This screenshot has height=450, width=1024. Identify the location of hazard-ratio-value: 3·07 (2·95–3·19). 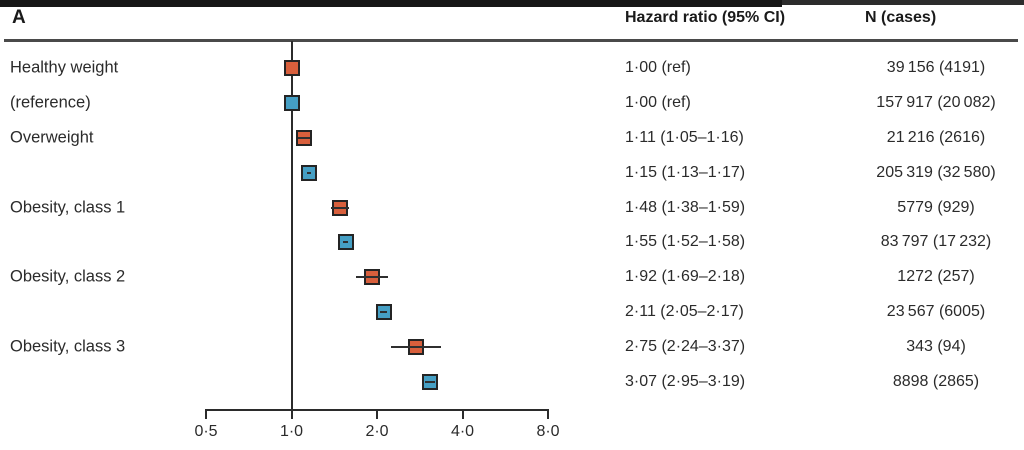
(685, 381).